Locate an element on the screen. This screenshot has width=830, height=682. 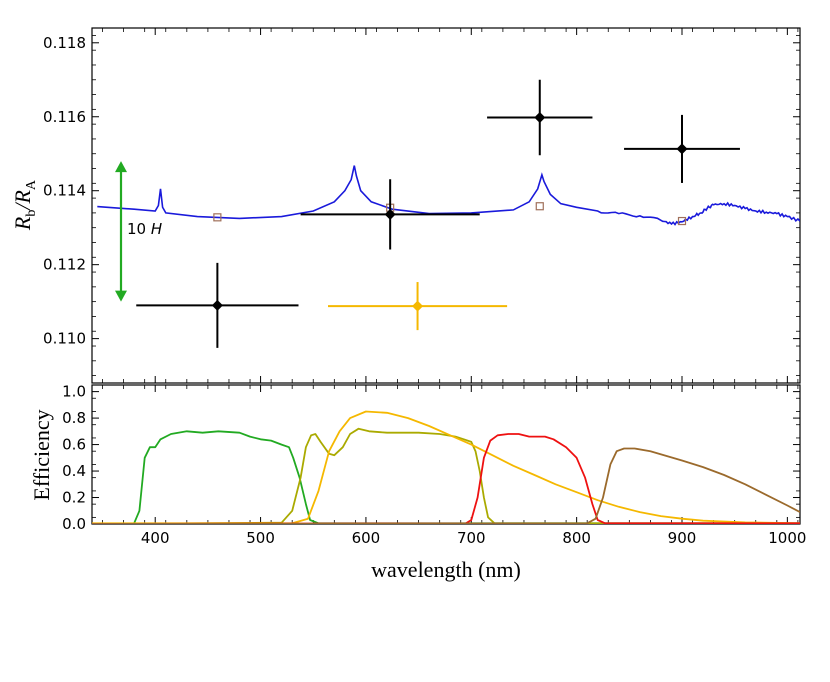
scale-bar is located at coordinates (121, 231).